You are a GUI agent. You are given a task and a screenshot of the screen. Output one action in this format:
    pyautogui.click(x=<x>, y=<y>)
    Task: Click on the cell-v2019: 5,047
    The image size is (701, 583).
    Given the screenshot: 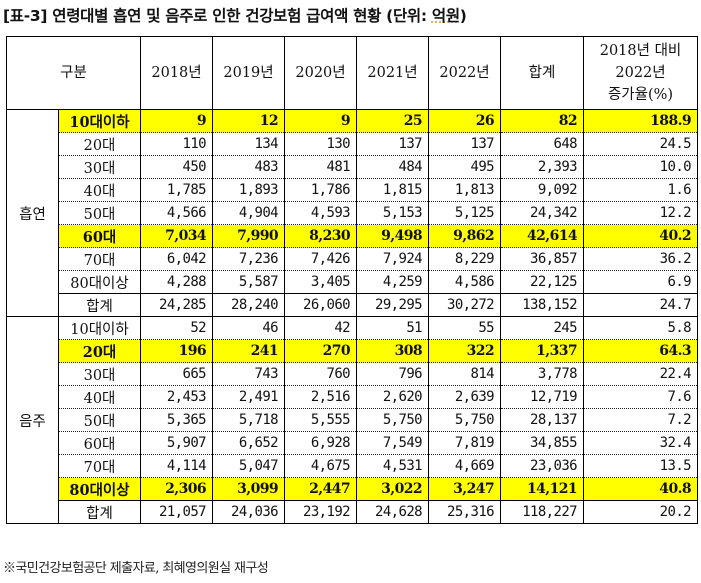 What is the action you would take?
    pyautogui.click(x=248, y=466)
    